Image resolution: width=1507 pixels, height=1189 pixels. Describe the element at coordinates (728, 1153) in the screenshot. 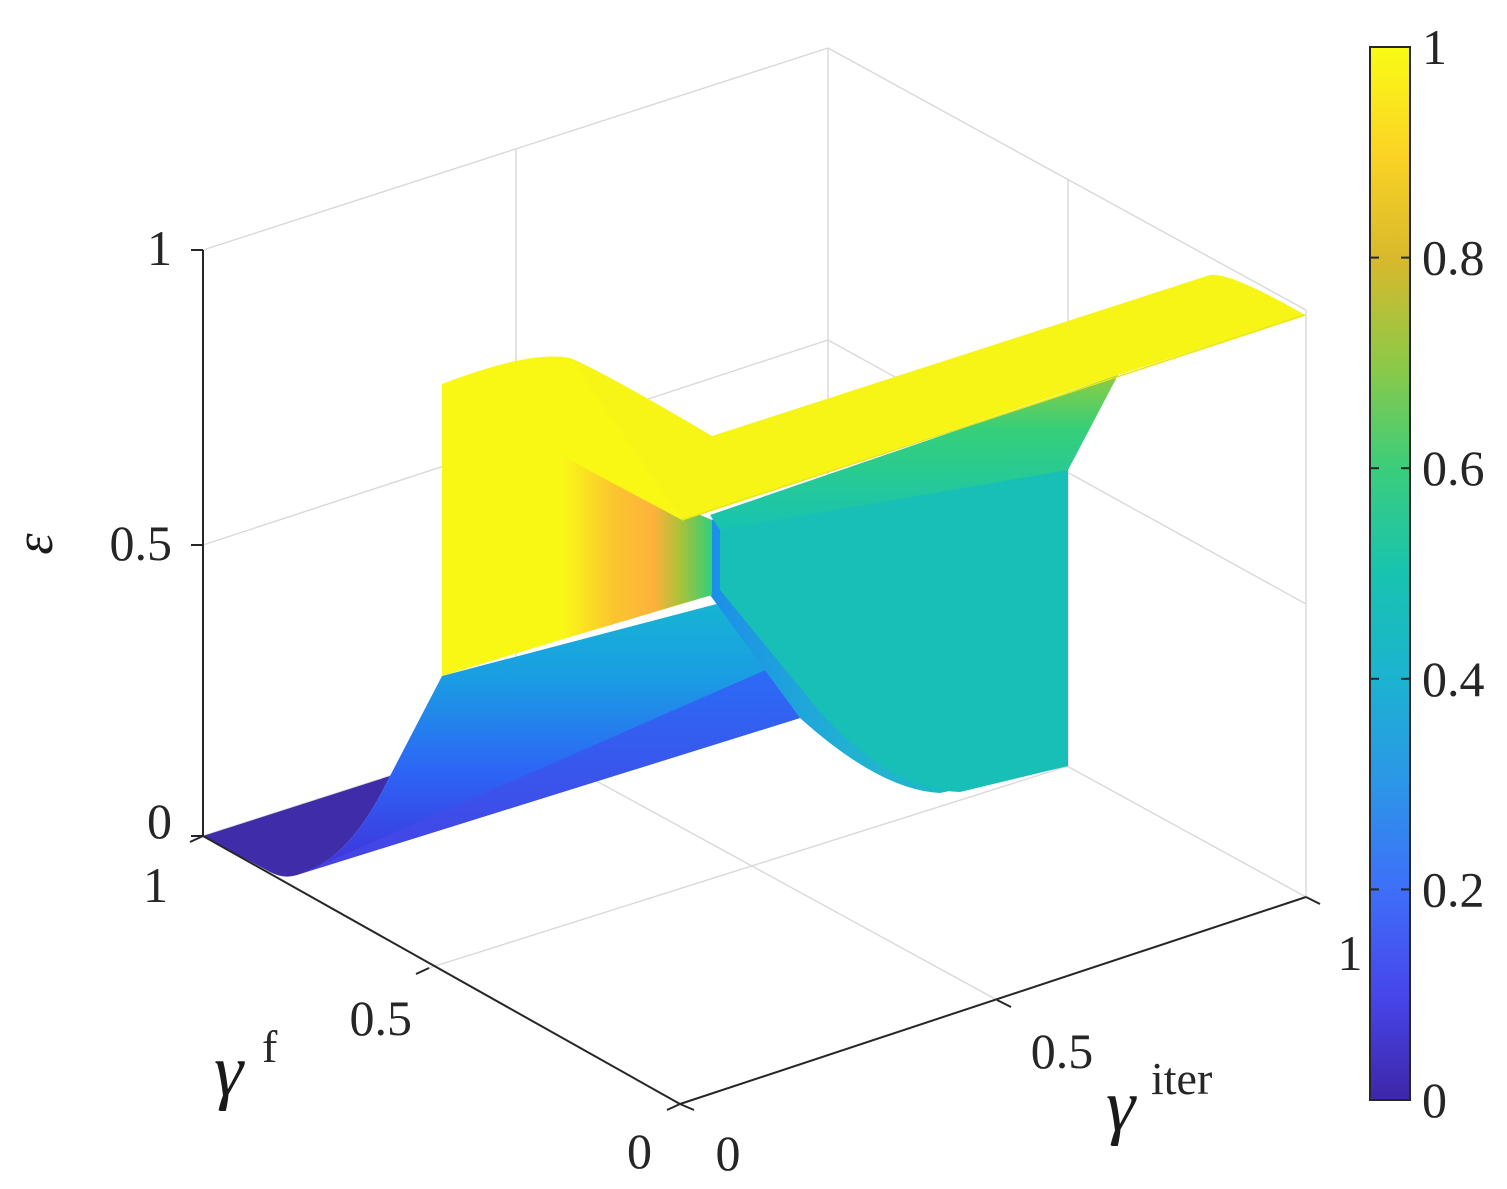

I see `x-tick-label: 0` at that location.